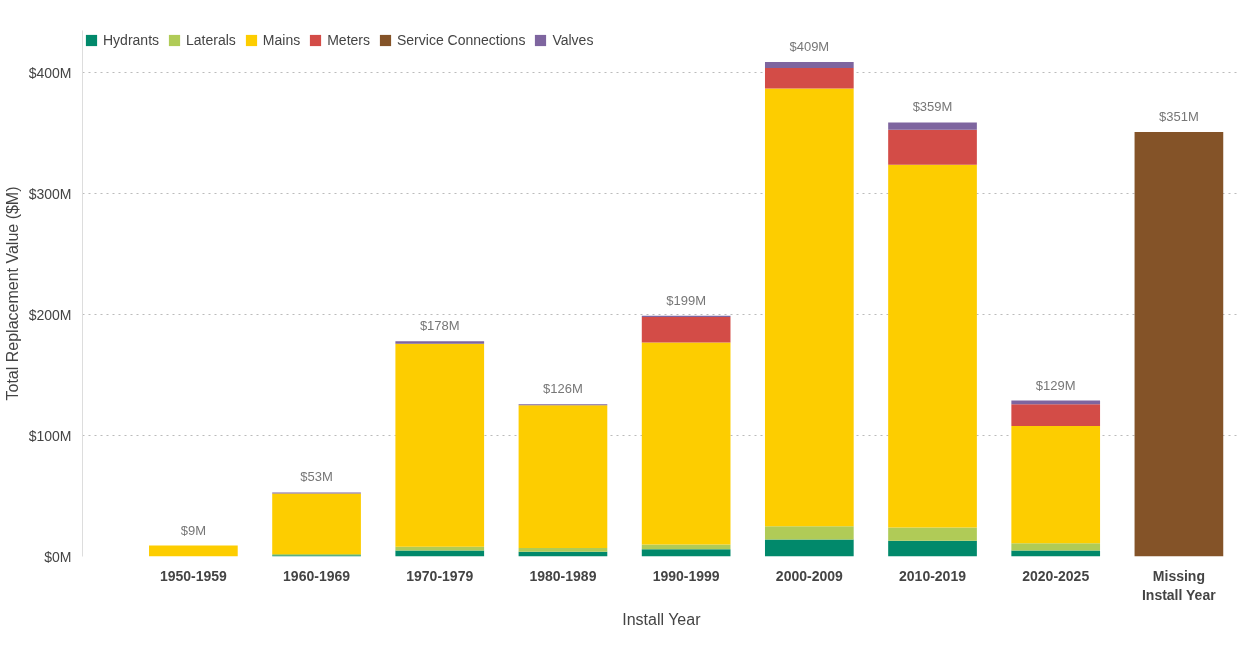  Describe the element at coordinates (193, 575) in the screenshot. I see `x-tick-label: 1950-1959` at that location.